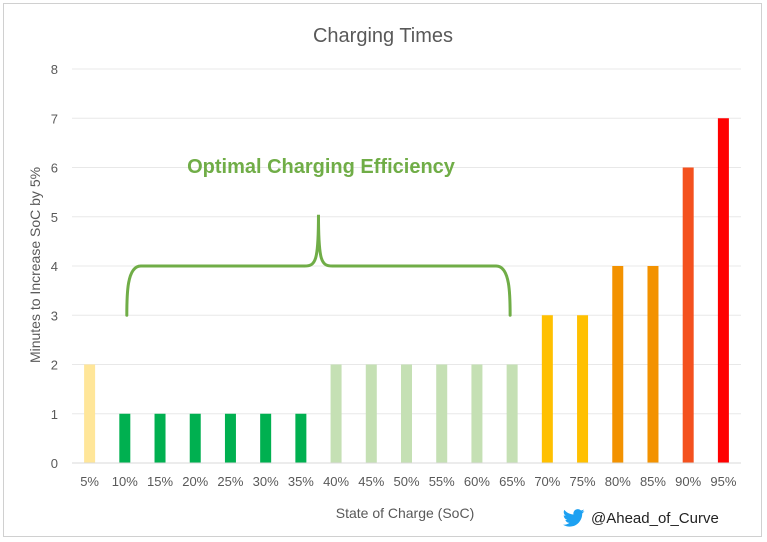 This screenshot has height=542, width=767. Describe the element at coordinates (688, 481) in the screenshot. I see `x-tick-label: 90%` at that location.